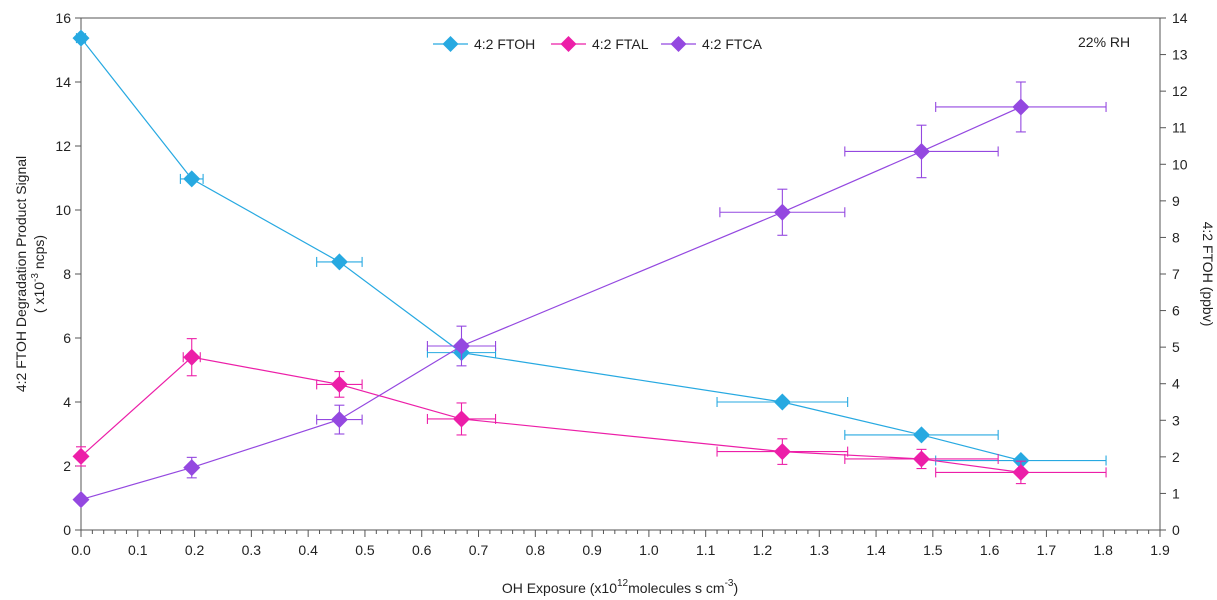  I want to click on rh-annotation: 22% RH, so click(1104, 42).